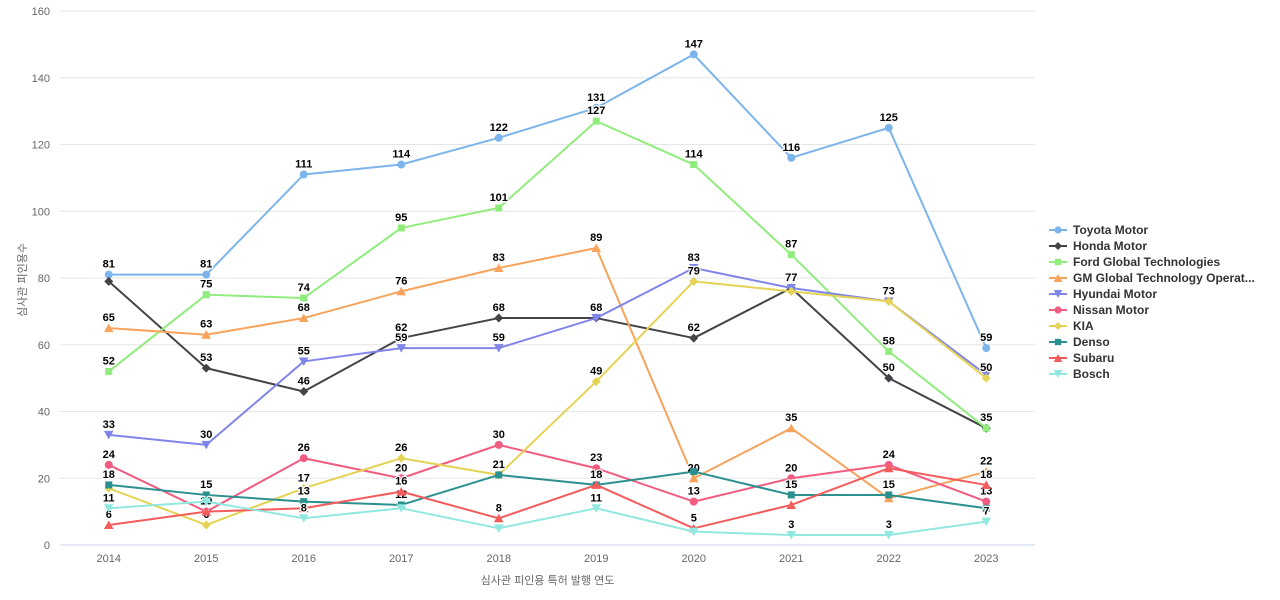 The width and height of the screenshot is (1280, 600). I want to click on legend-item-hyundai-motor: Hyundai Motor, so click(1151, 293).